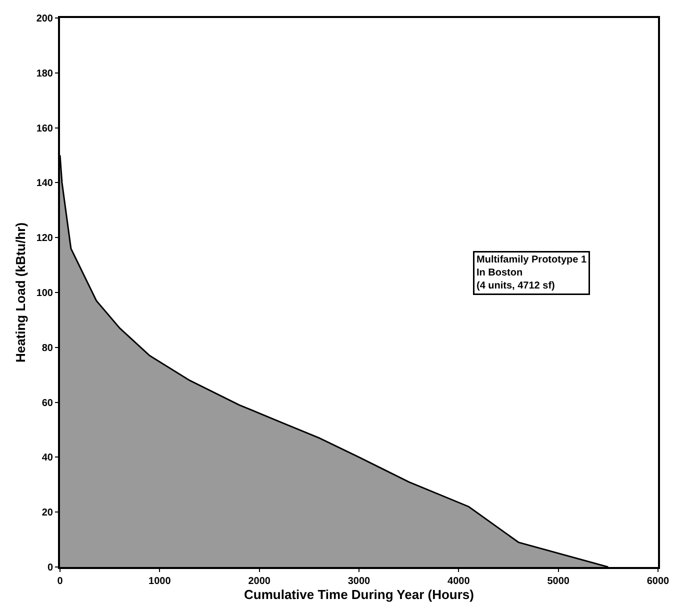 The image size is (673, 609). Describe the element at coordinates (45, 184) in the screenshot. I see `y-tick-label: 140` at that location.